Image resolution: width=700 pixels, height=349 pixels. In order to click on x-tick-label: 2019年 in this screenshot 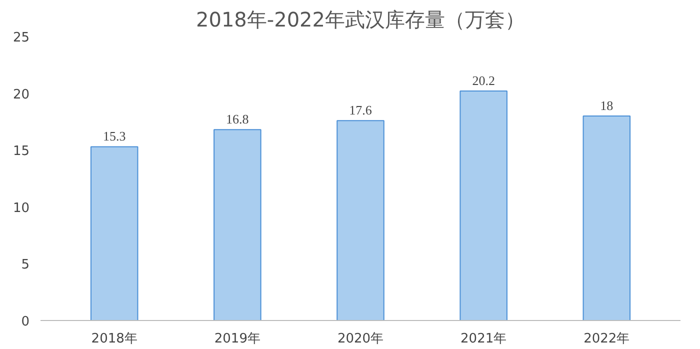, I will do `click(237, 339)`.